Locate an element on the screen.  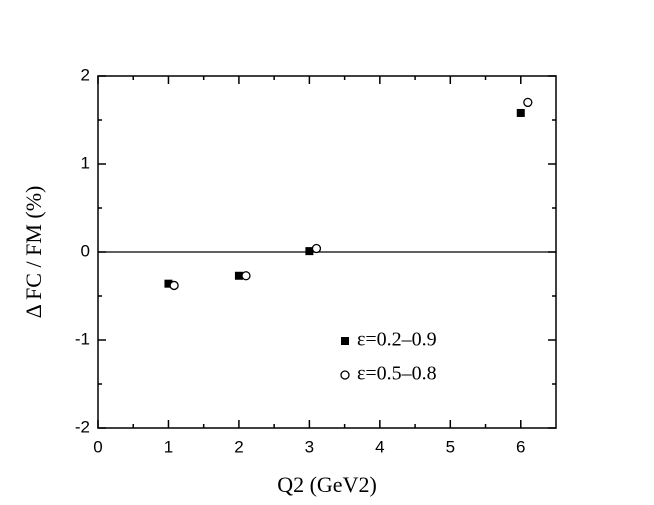
legend-label: ε=0.2–0.9 is located at coordinates (397, 340).